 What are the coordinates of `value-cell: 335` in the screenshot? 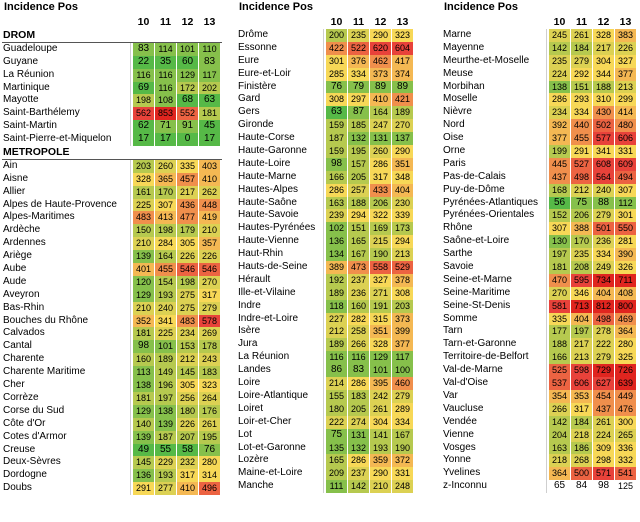 It's located at (187, 166).